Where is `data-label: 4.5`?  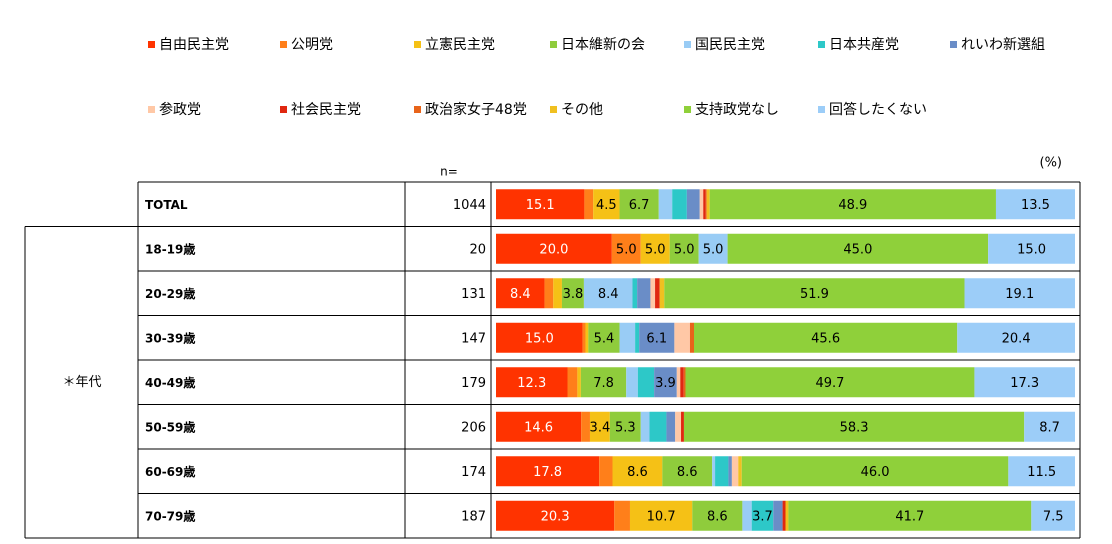
data-label: 4.5 is located at coordinates (606, 205).